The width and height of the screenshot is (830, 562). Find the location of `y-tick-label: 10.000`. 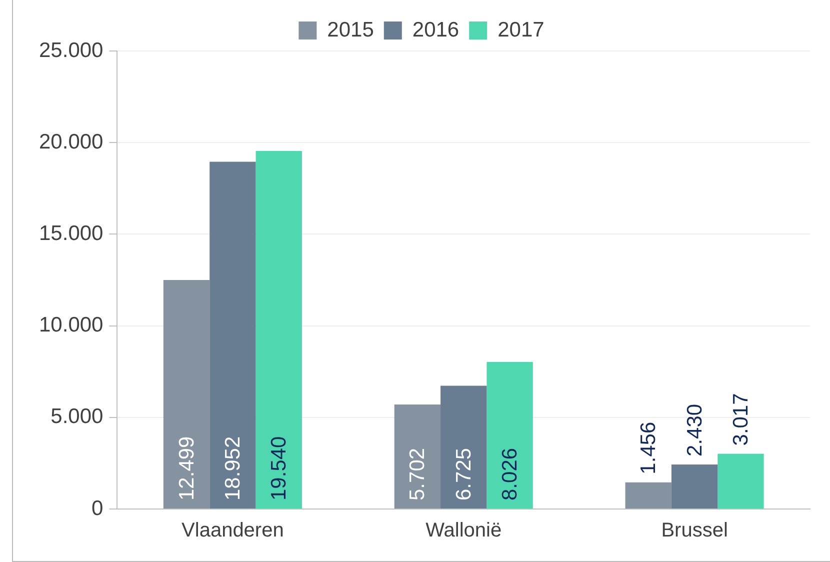

y-tick-label: 10.000 is located at coordinates (71, 325).